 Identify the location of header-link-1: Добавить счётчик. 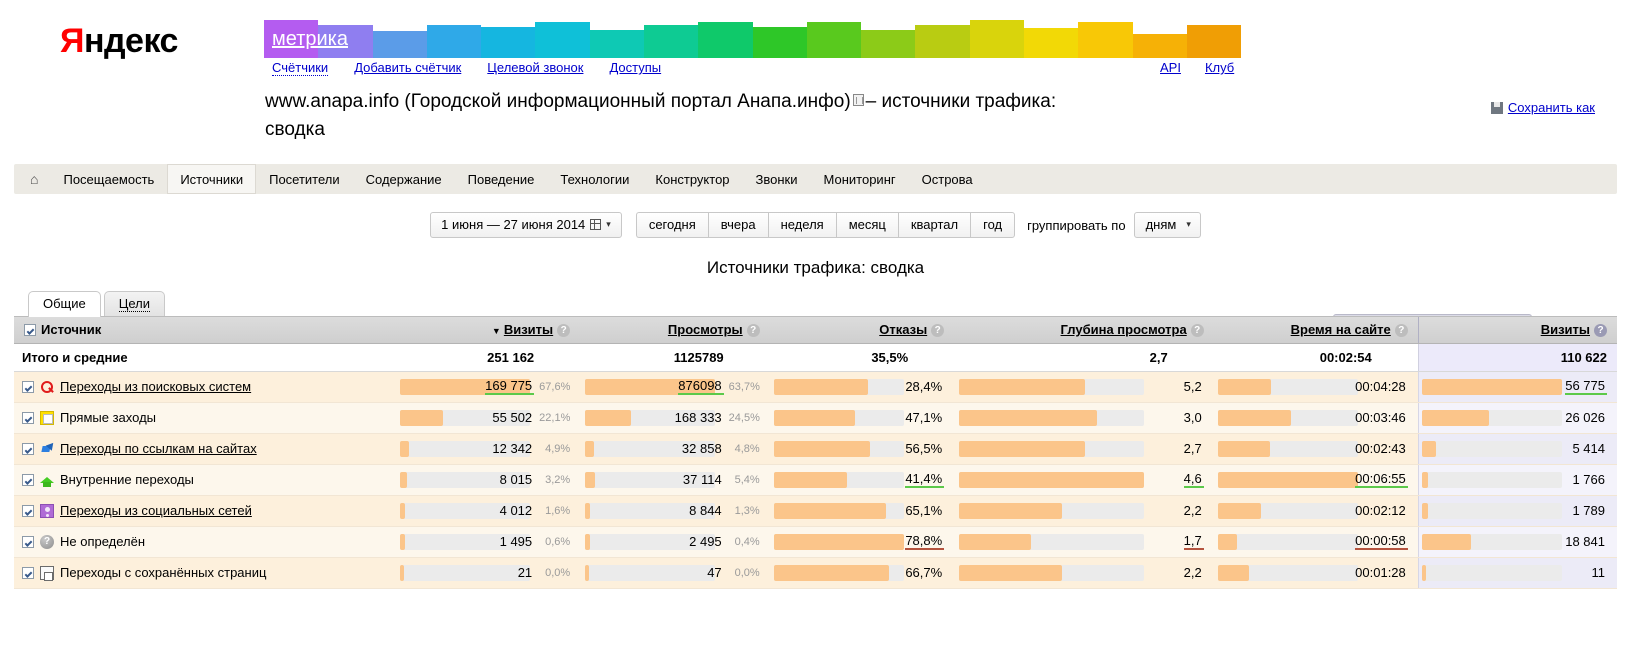
(408, 67).